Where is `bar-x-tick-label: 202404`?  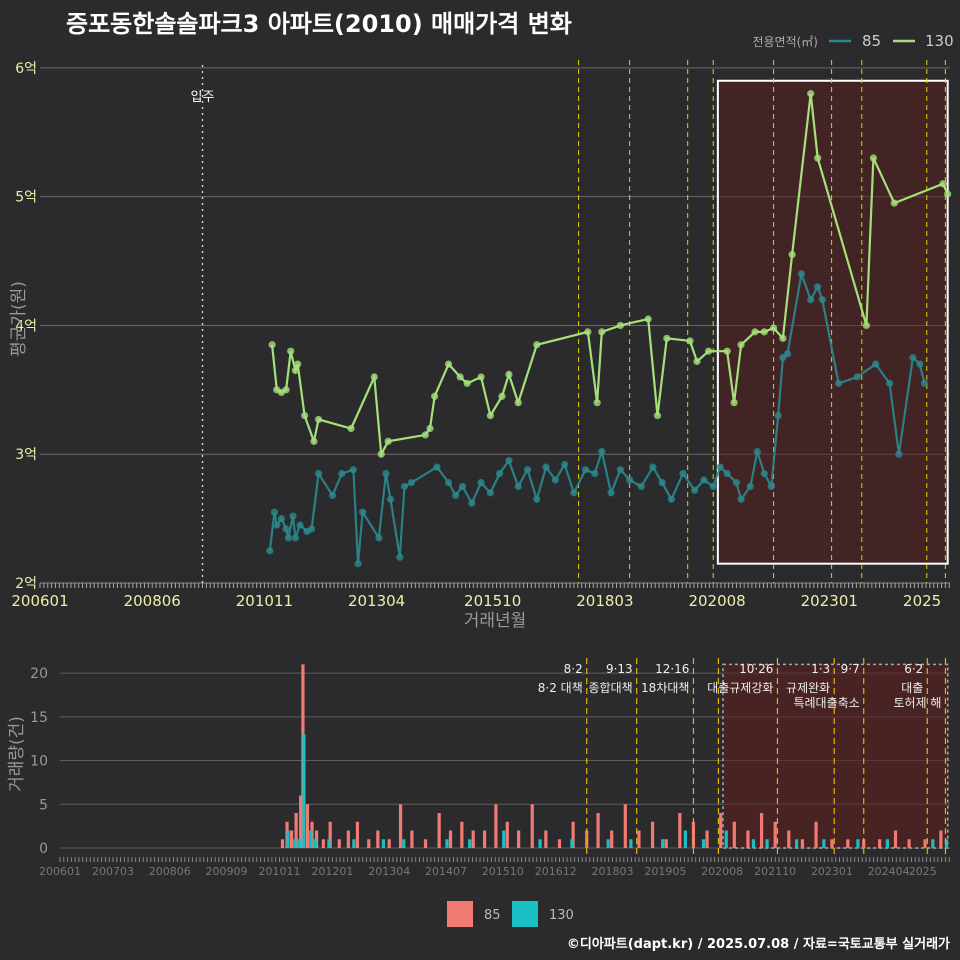
bar-x-tick-label: 202404 is located at coordinates (889, 871).